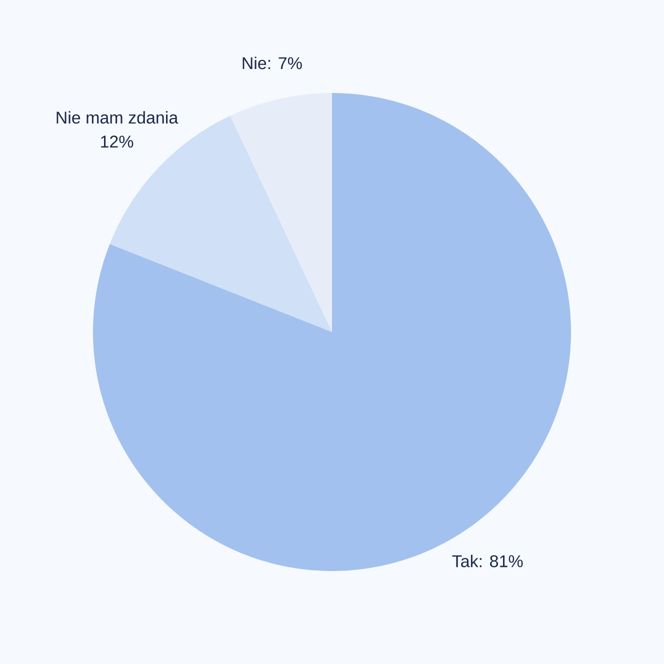  Describe the element at coordinates (272, 63) in the screenshot. I see `slice-label: Nie: 7%` at that location.